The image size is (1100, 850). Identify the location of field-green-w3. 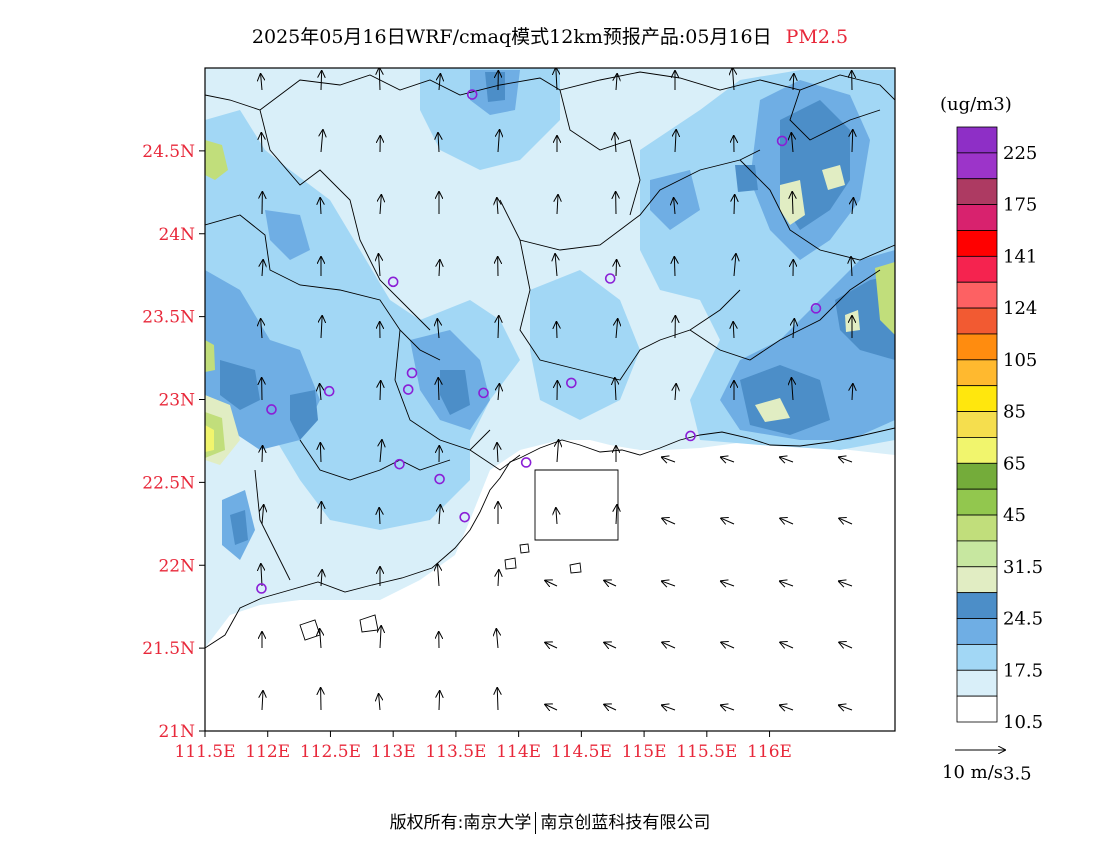
(210, 356).